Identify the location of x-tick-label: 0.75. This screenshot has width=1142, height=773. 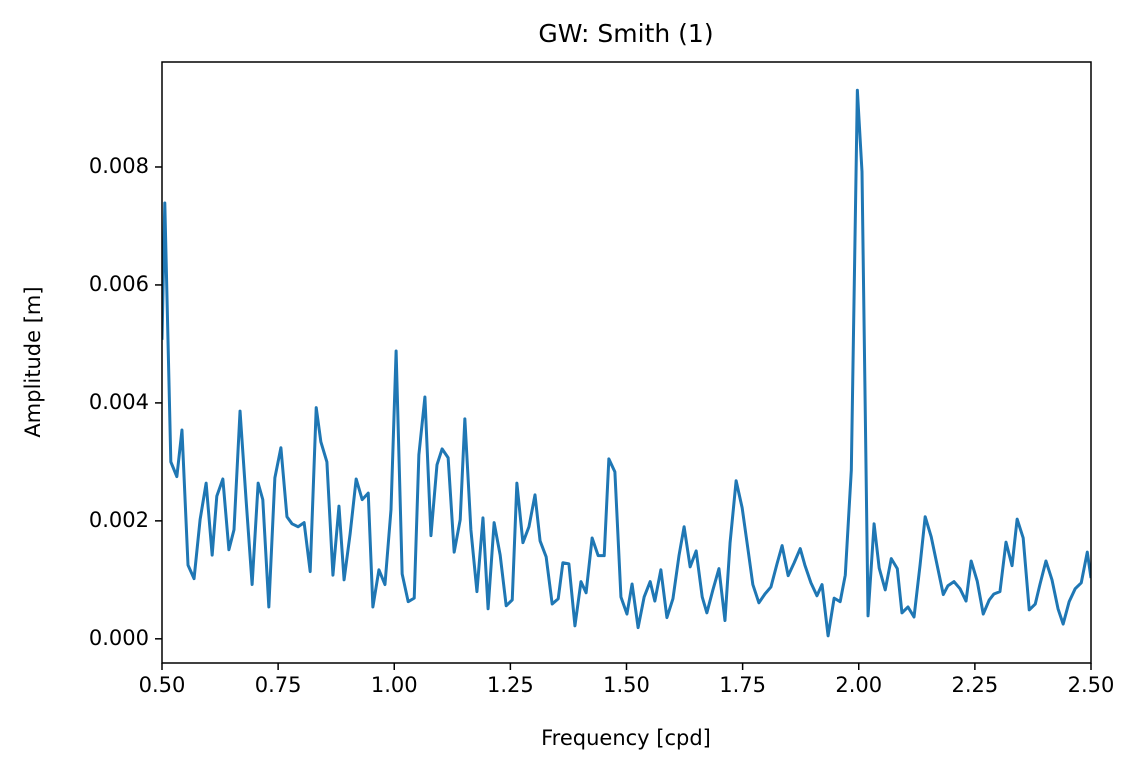
(278, 685).